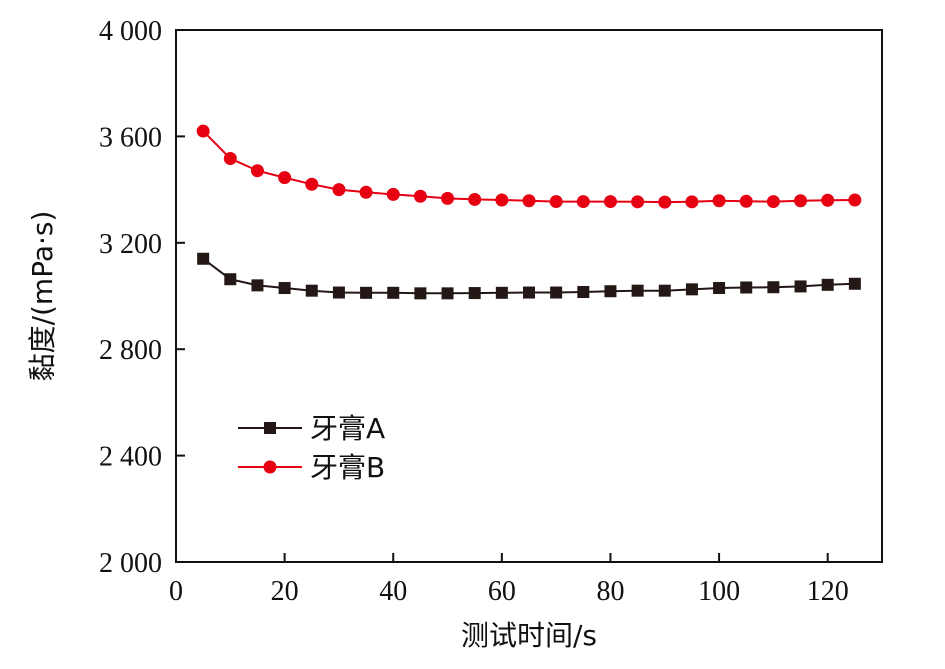 This screenshot has width=945, height=669. What do you see at coordinates (719, 591) in the screenshot?
I see `x-tick-label: 100` at bounding box center [719, 591].